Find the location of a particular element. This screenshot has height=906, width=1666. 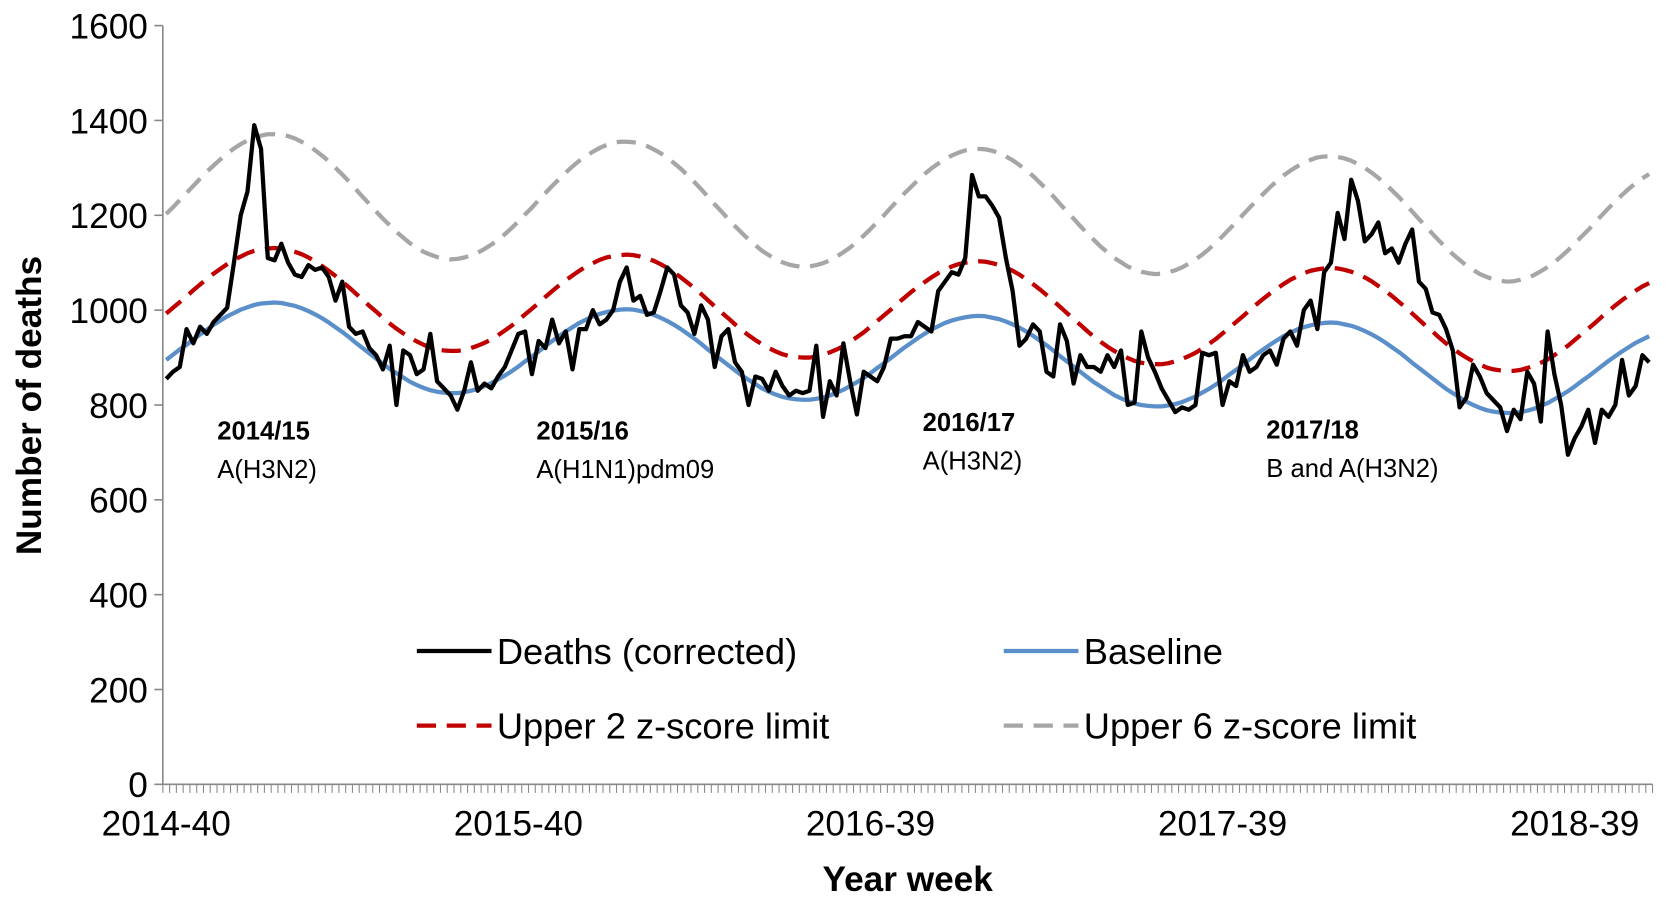

y-tick-label: 1400 is located at coordinates (109, 121).